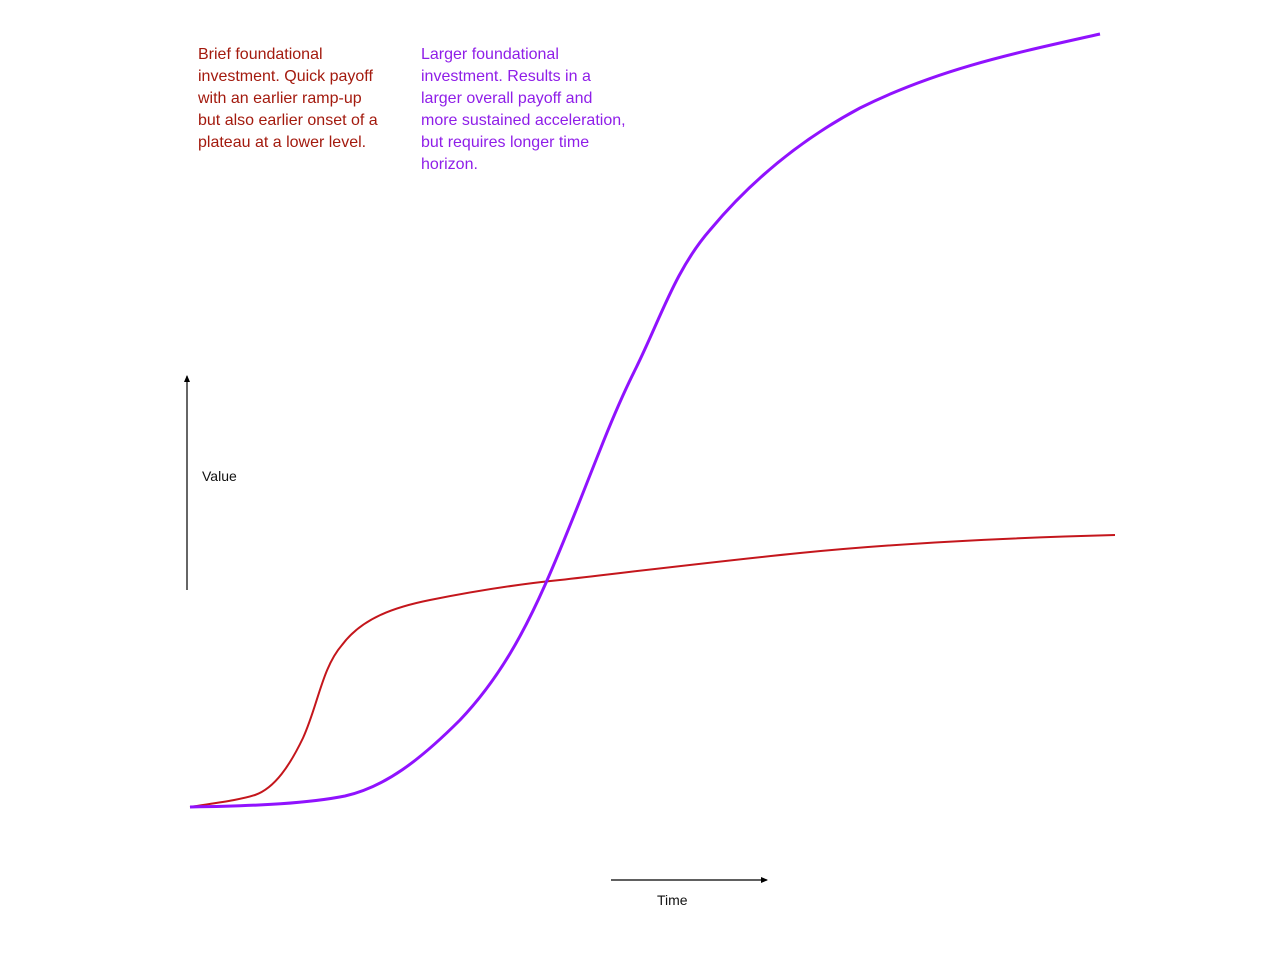 This screenshot has width=1280, height=960. What do you see at coordinates (672, 900) in the screenshot?
I see `time-axis-label: Time` at bounding box center [672, 900].